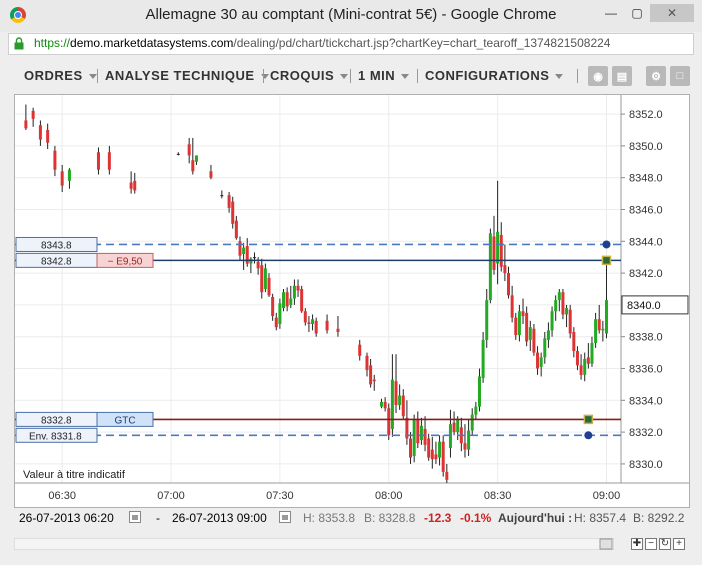 Image resolution: width=702 pixels, height=565 pixels. I want to click on refresh-icon: ↻, so click(665, 544).